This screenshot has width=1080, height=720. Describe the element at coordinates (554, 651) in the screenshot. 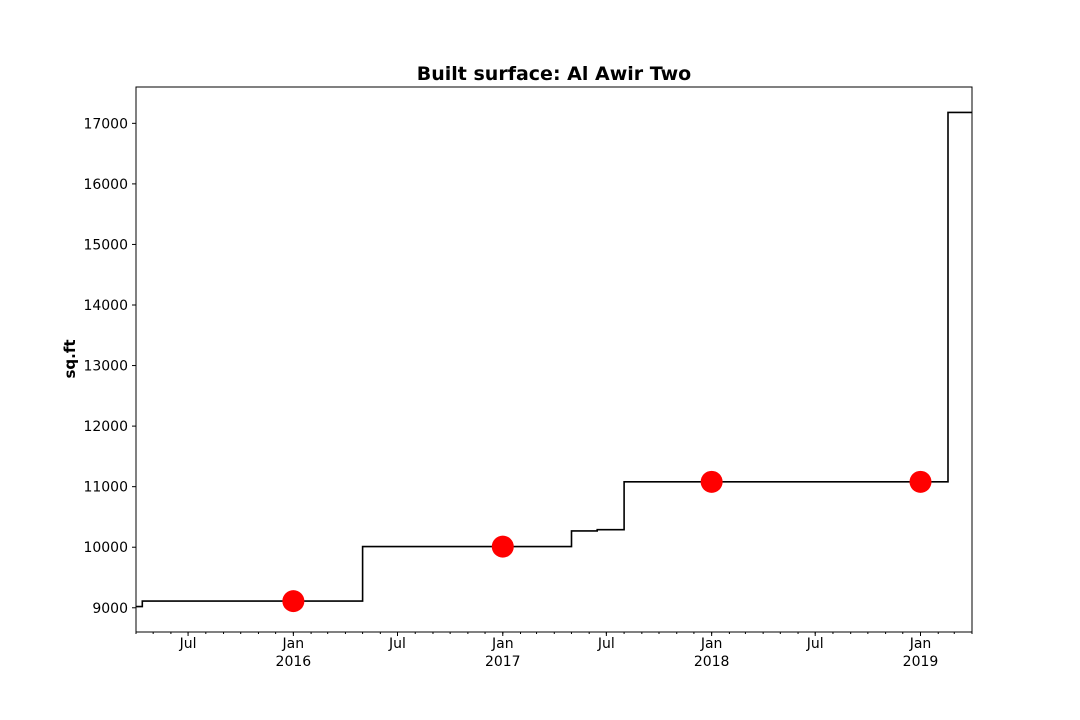

I see `x-axis-ticks: Jul Jan 2016 Jul Jan 2017 Jul Jan 2018 Jul Jan 2019` at that location.